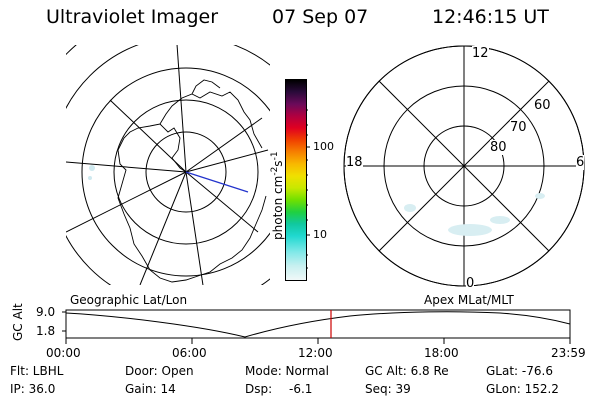 This screenshot has width=600, height=400. I want to click on door-status: Door: Open, so click(159, 371).